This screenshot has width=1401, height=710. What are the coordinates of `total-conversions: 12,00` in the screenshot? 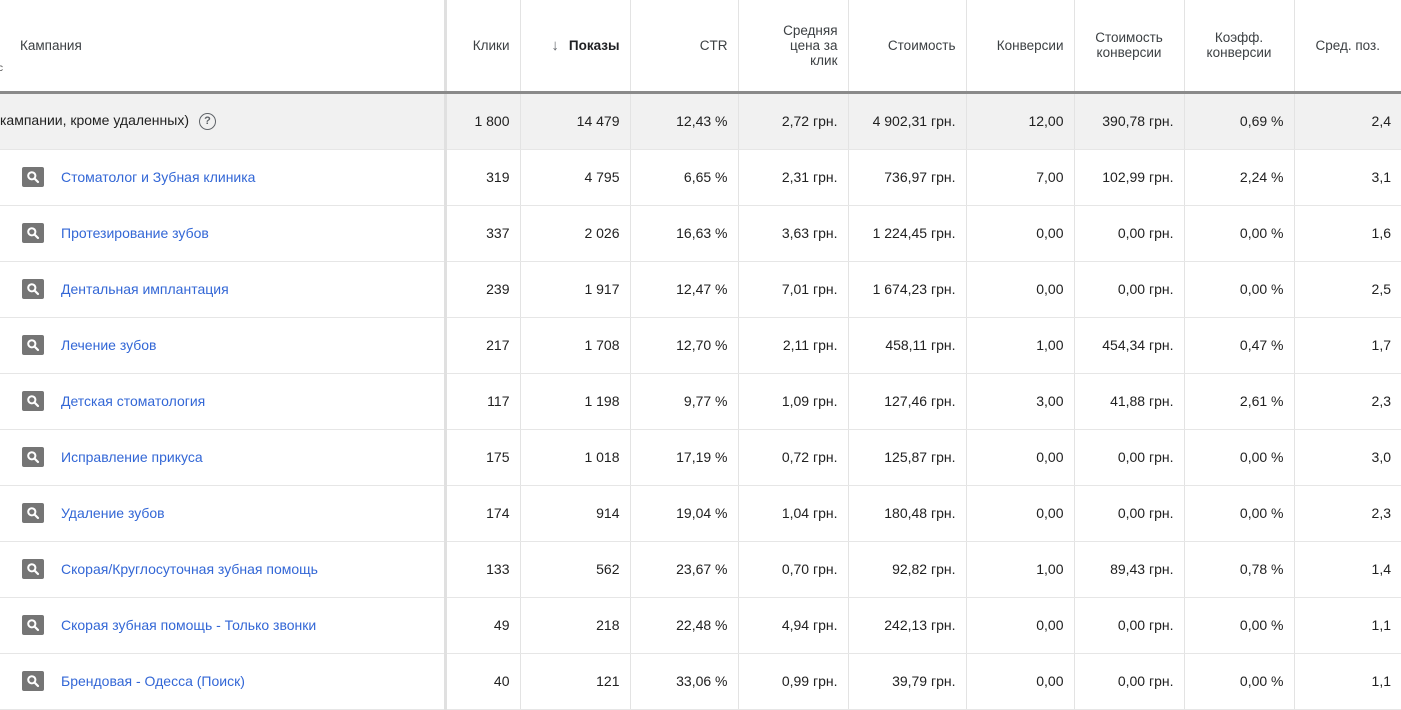 It's located at (1020, 121).